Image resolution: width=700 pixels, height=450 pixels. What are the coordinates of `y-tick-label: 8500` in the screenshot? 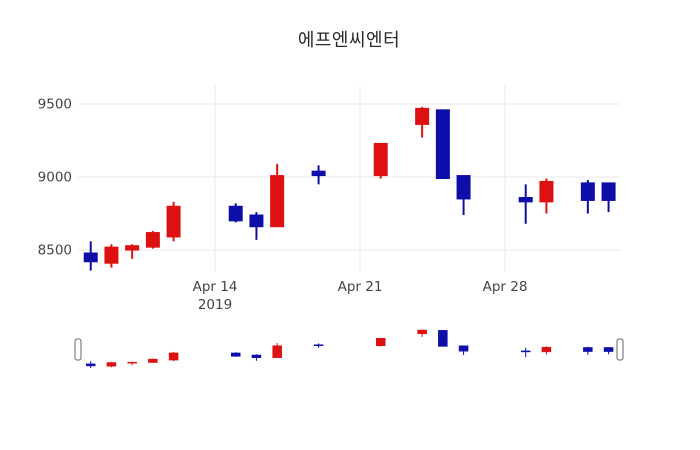 It's located at (55, 251).